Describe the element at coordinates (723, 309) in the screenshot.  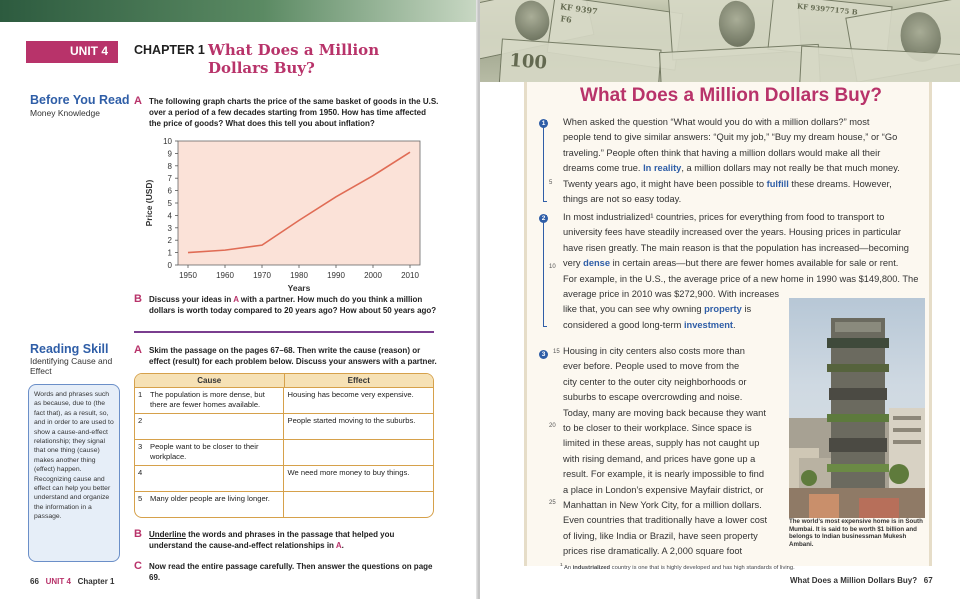
I see `vocabulary-word: property` at that location.